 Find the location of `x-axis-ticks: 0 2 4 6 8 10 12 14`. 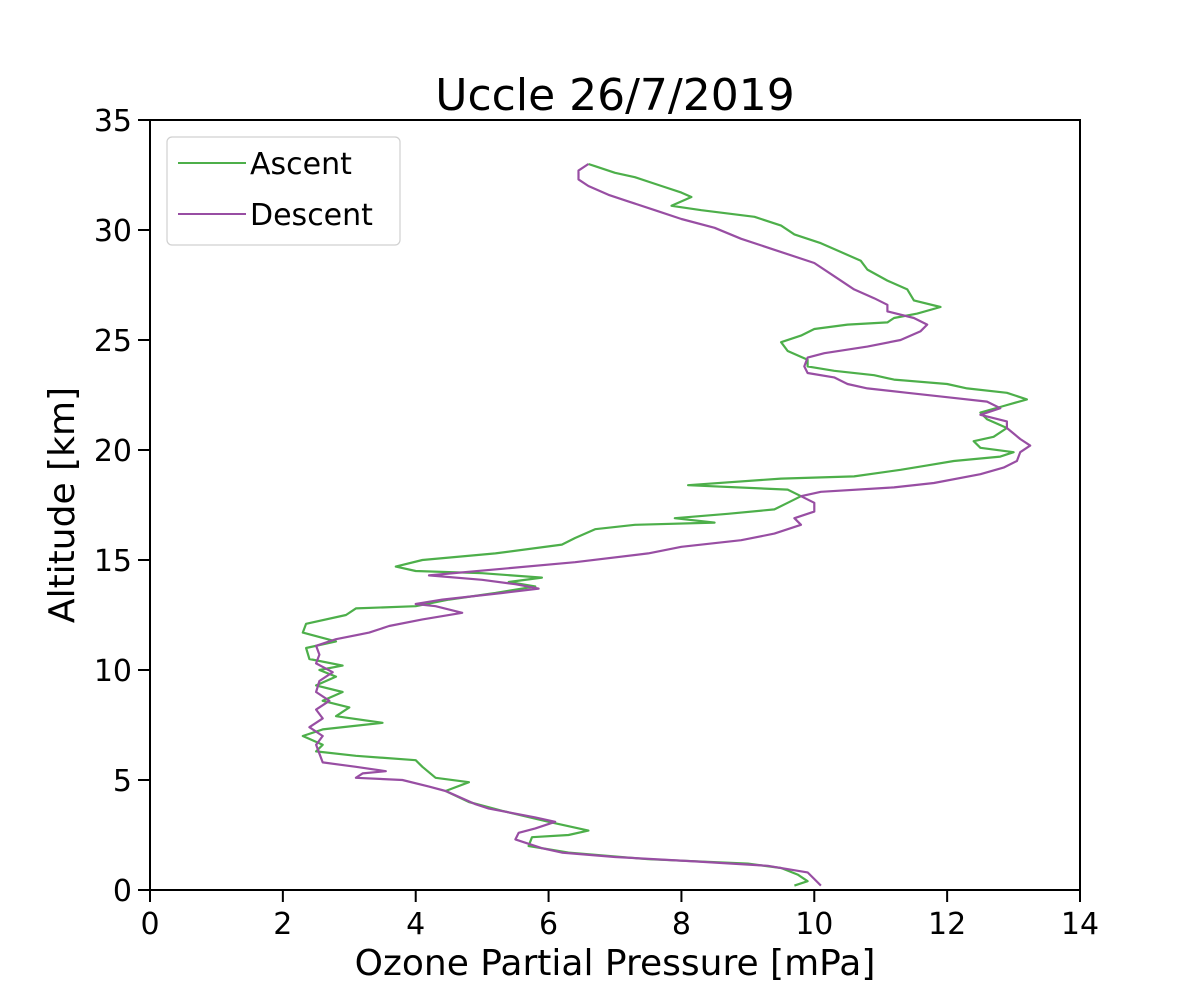

x-axis-ticks: 0 2 4 6 8 10 12 14 is located at coordinates (619, 916).